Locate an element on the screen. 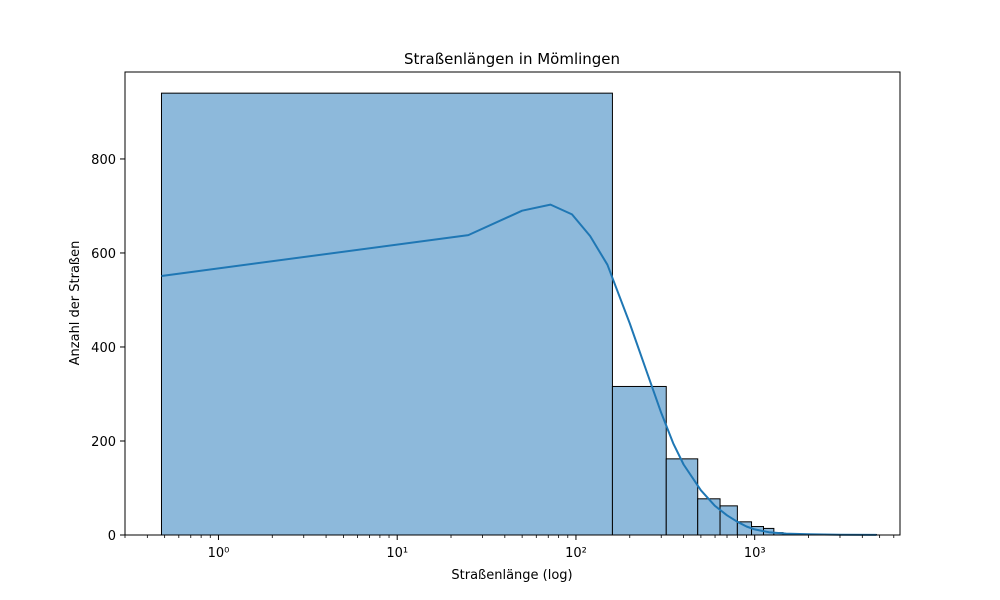  y-tick-label: 200 is located at coordinates (103, 442).